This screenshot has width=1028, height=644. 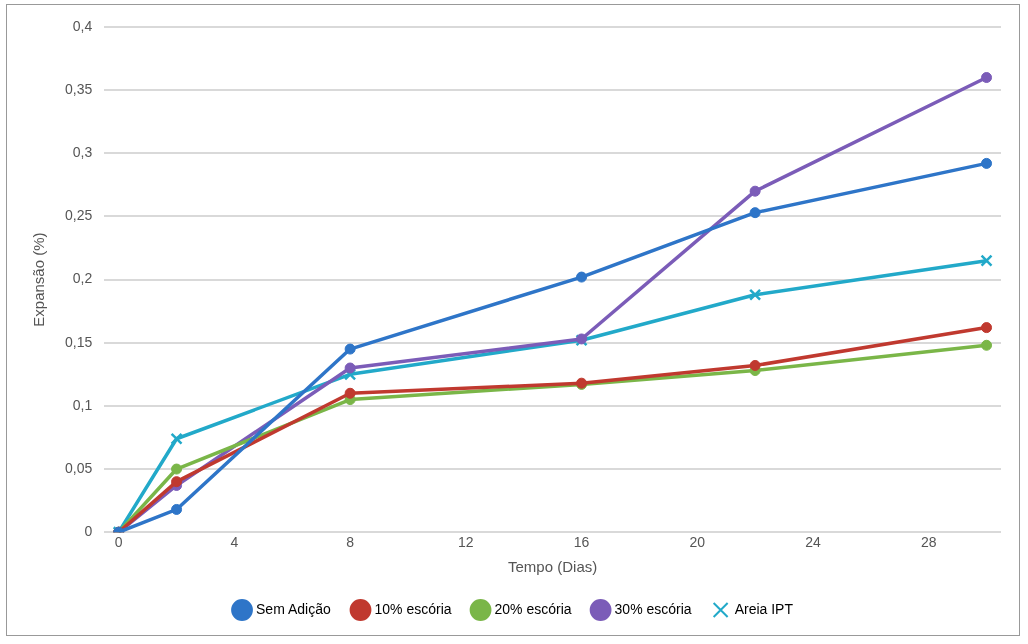 I want to click on x-tick-label: 4, so click(x=234, y=542).